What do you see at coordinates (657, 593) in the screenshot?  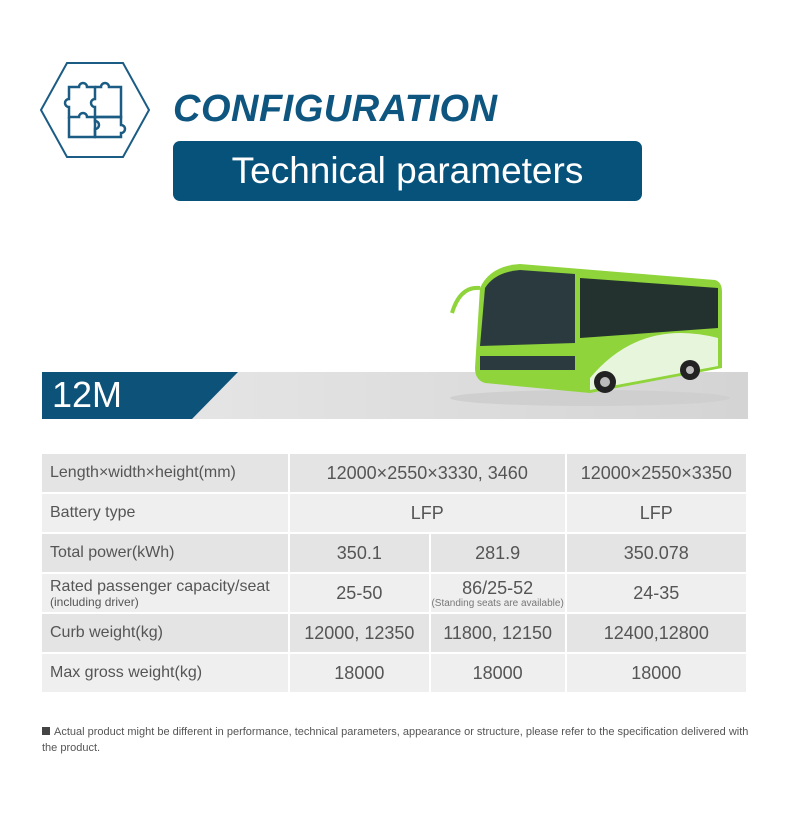 I see `cell: 24-35` at bounding box center [657, 593].